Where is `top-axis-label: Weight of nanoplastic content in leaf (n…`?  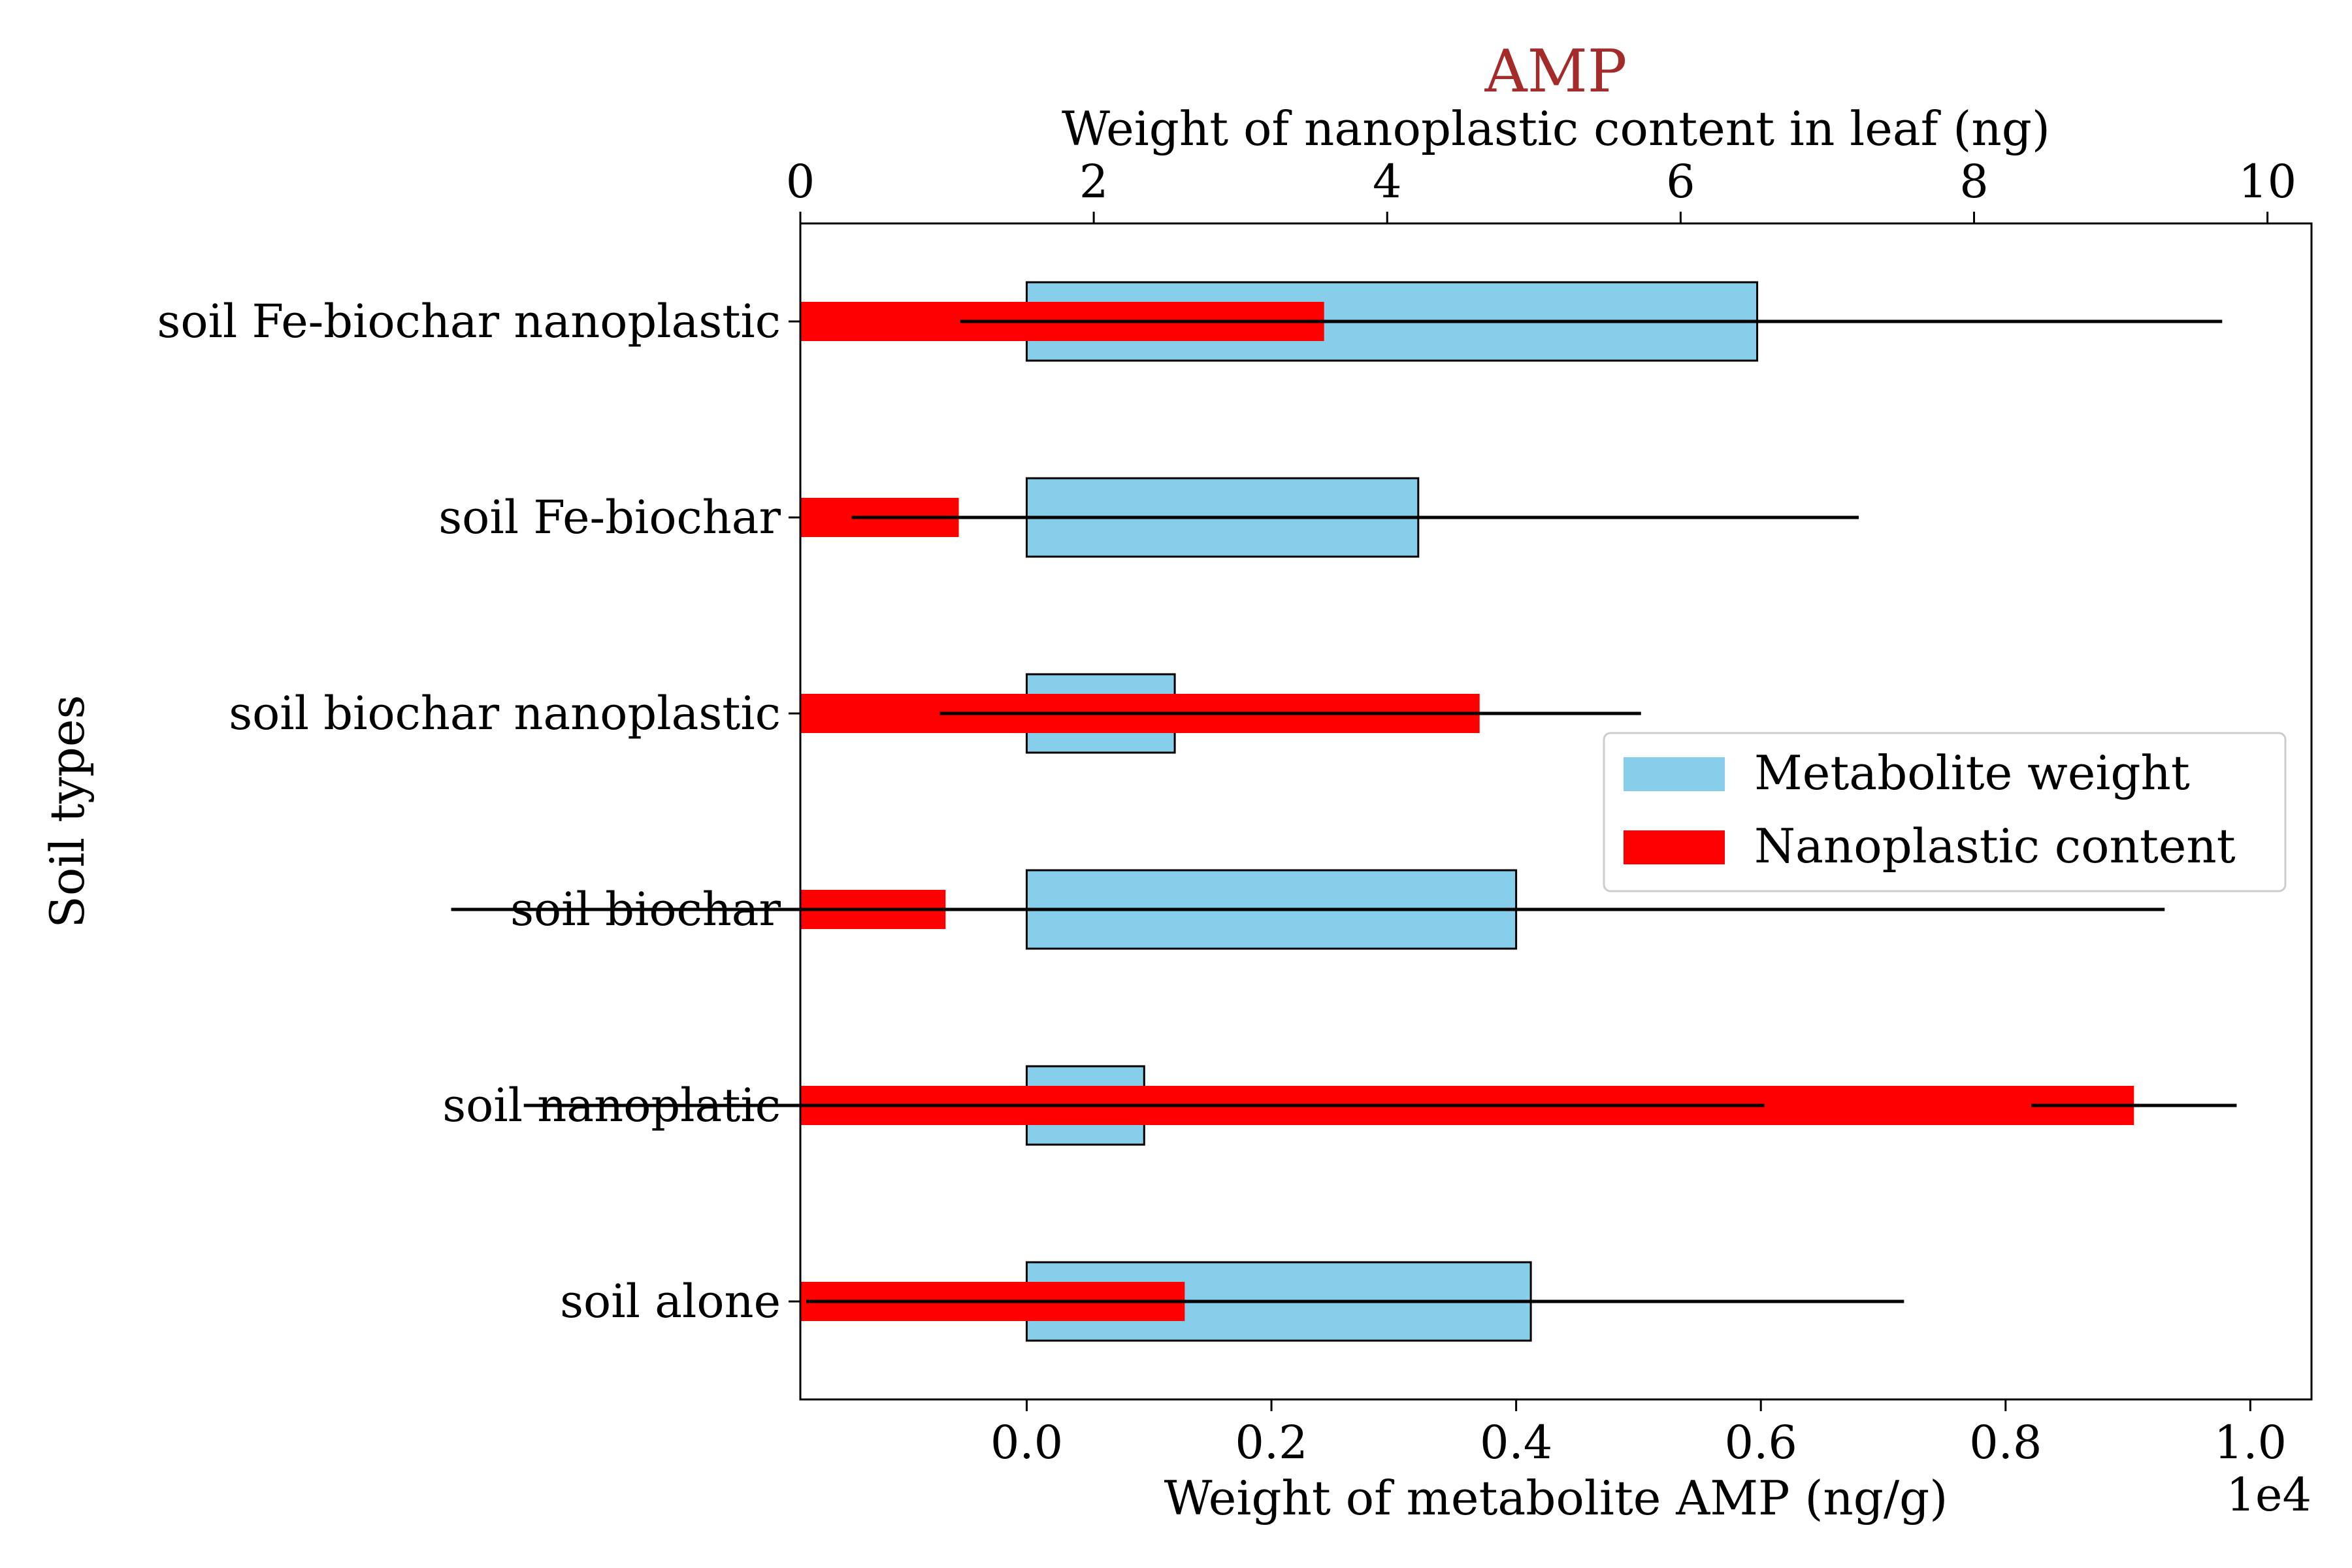
top-axis-label: Weight of nanoplastic content in leaf (n… is located at coordinates (1556, 128).